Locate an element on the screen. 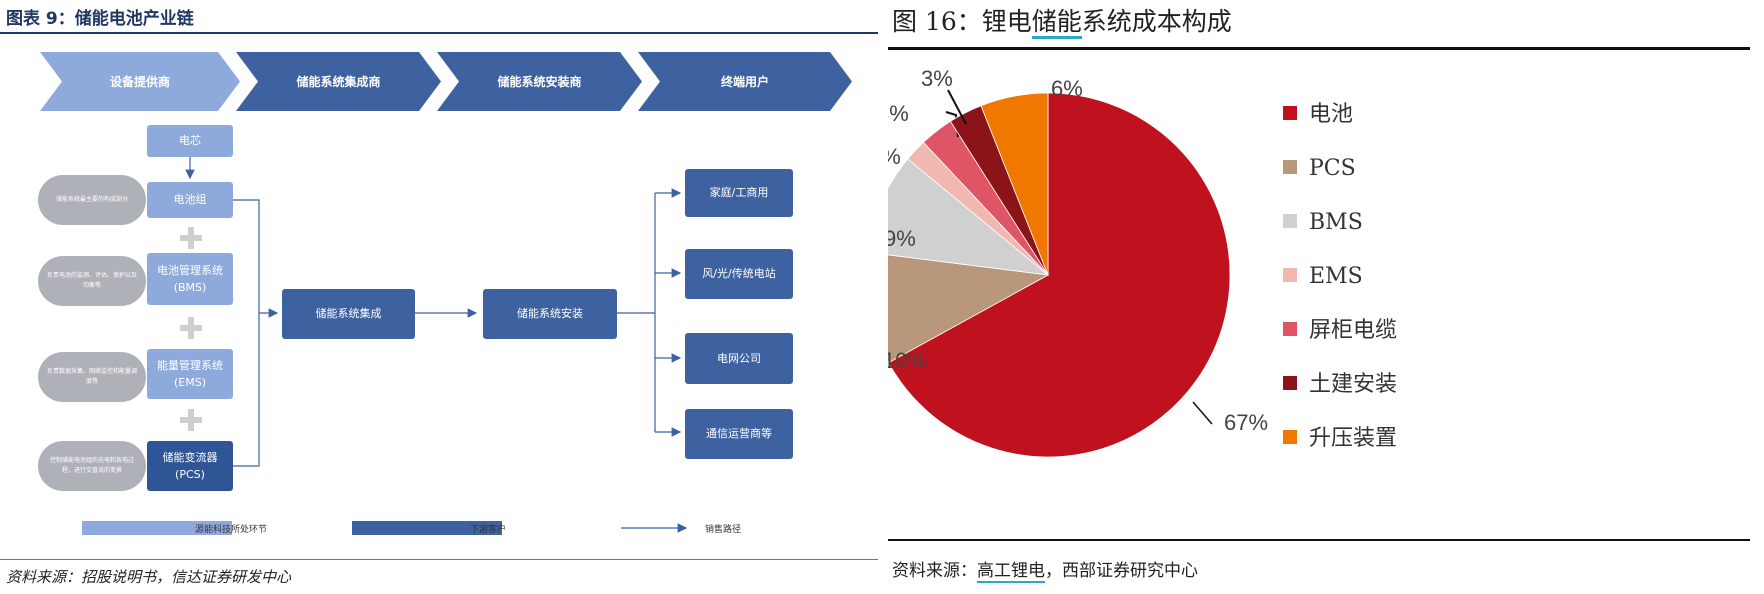 This screenshot has width=1764, height=594. legend-label: EMS is located at coordinates (1336, 276).